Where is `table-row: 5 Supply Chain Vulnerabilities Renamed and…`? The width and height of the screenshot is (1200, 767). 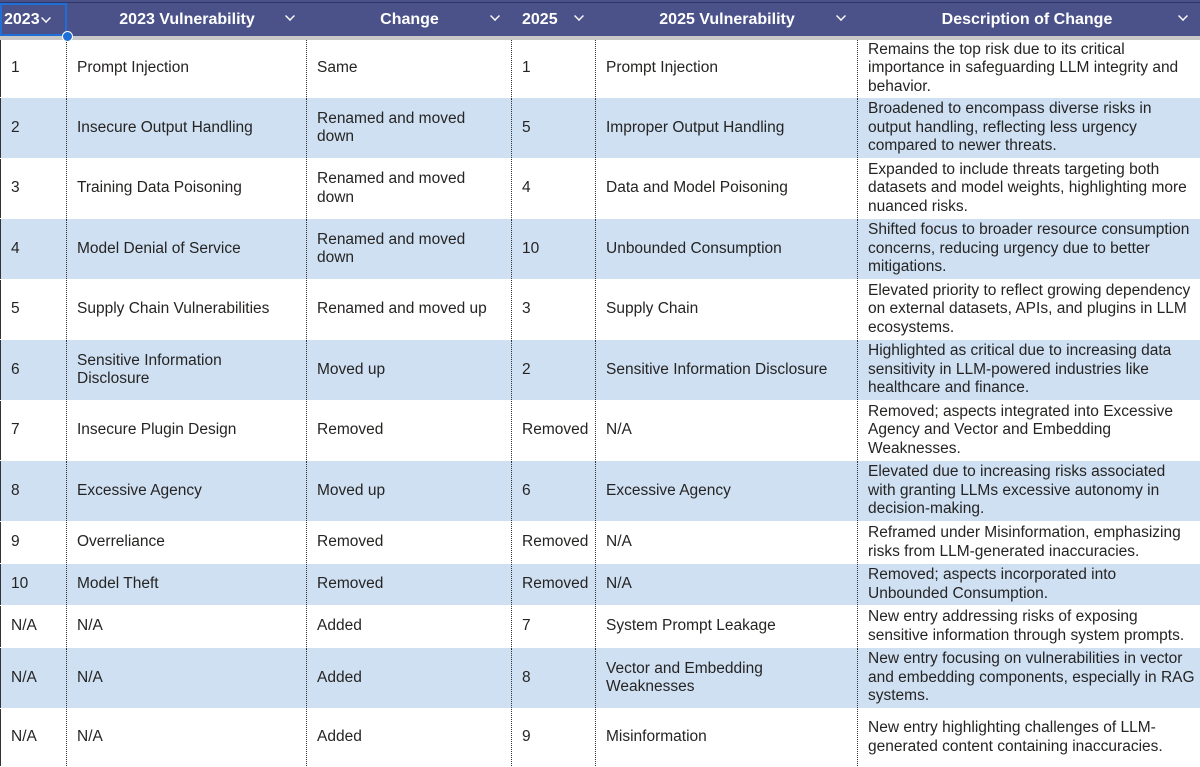 table-row: 5 Supply Chain Vulnerabilities Renamed and… is located at coordinates (600, 310).